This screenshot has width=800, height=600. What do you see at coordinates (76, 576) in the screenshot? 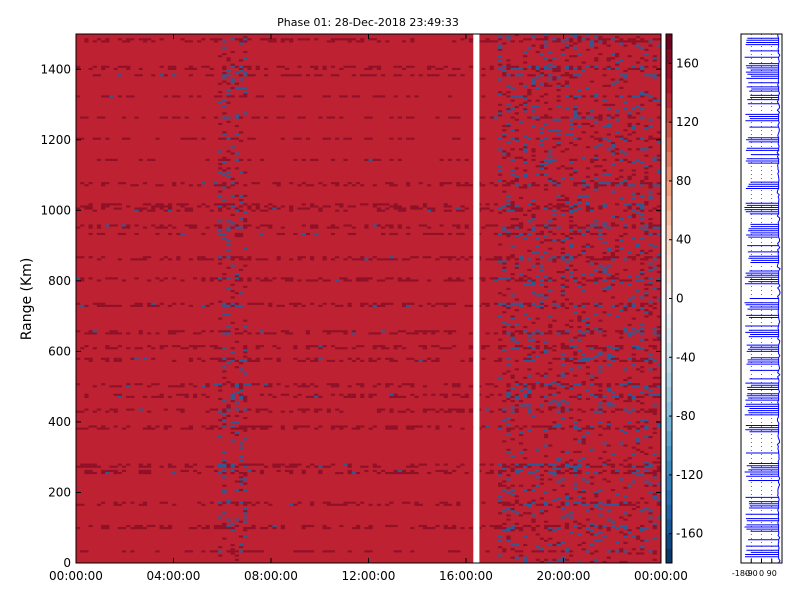
I see `x-tick-label: 00:00:00` at bounding box center [76, 576].